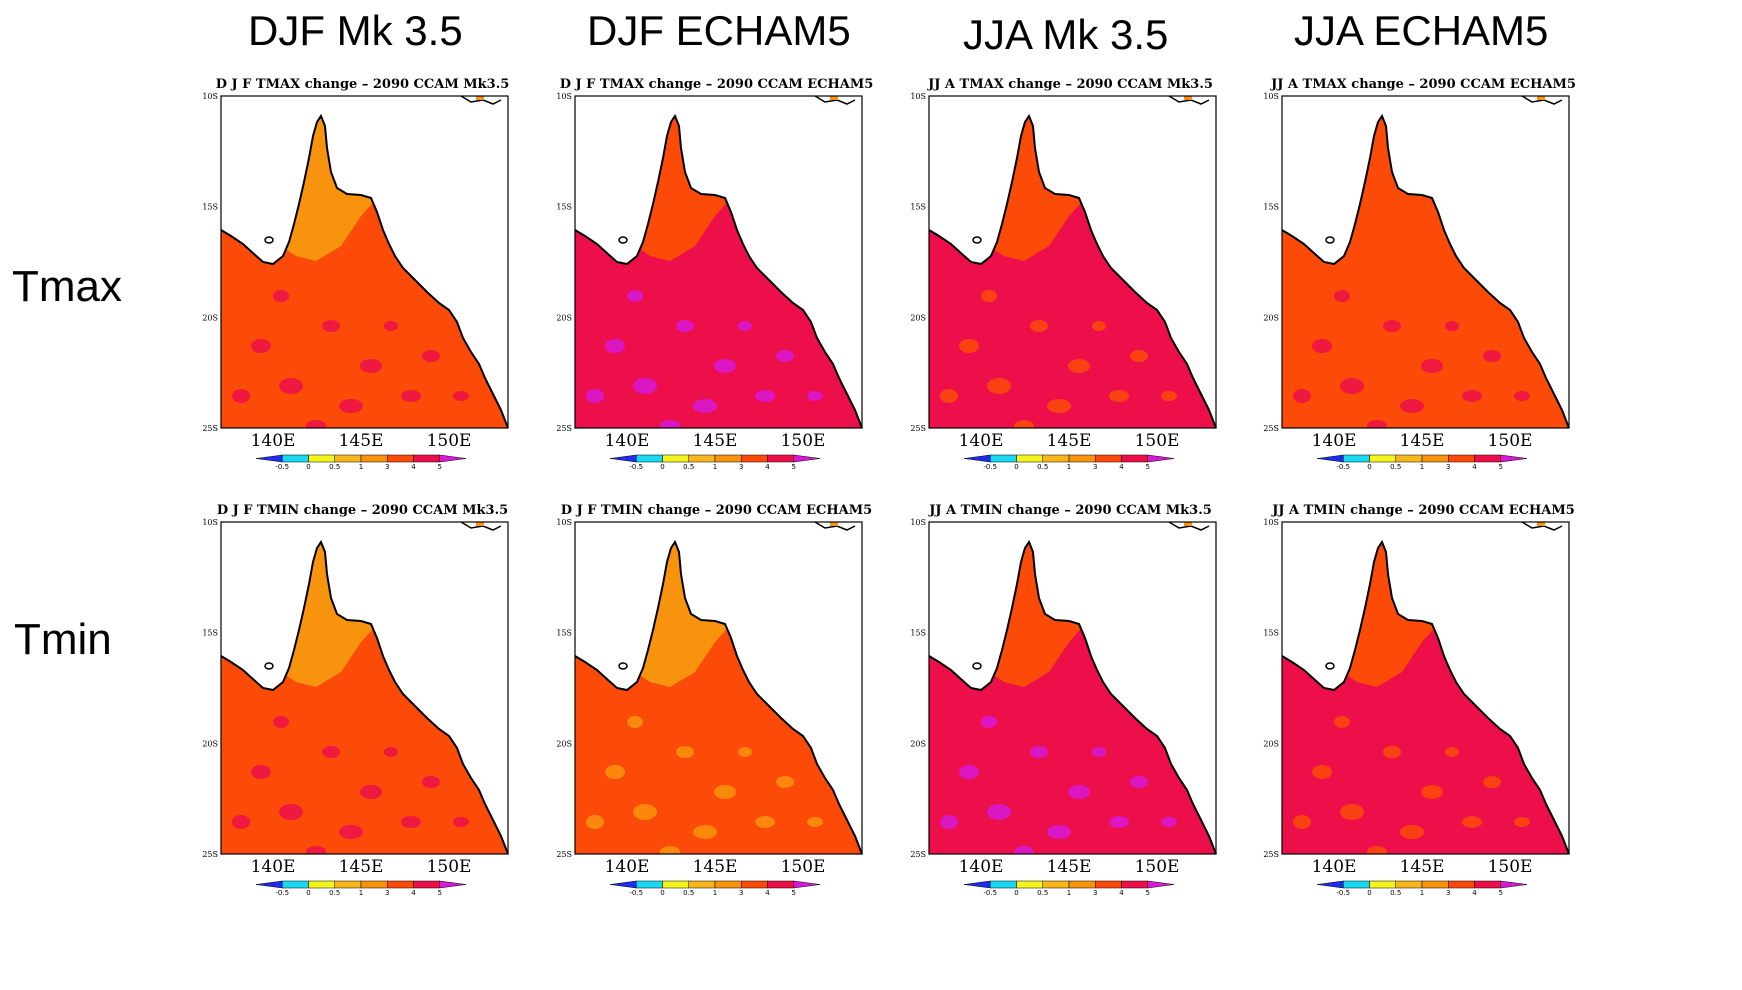 This screenshot has width=1742, height=990. What do you see at coordinates (834, 524) in the screenshot?
I see `png-land` at bounding box center [834, 524].